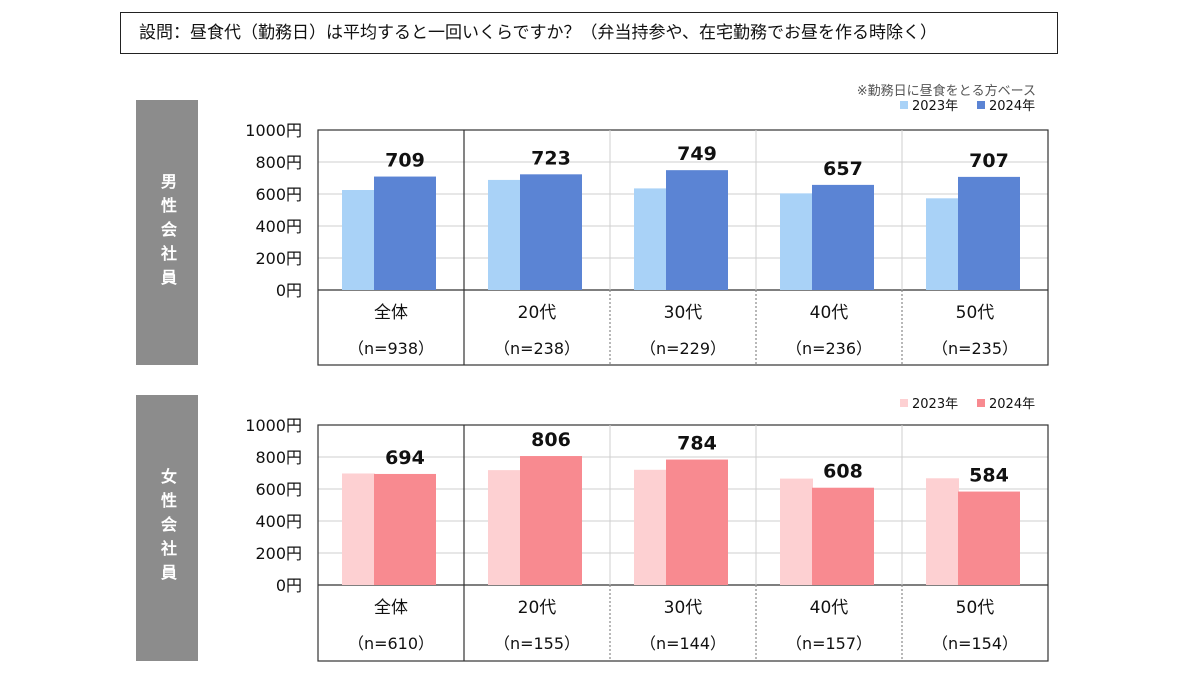  I want to click on male-data-label: 749, so click(697, 154).